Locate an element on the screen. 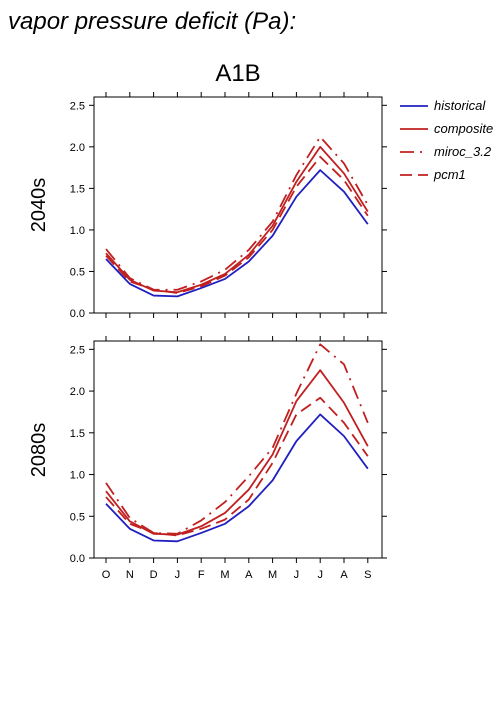 This screenshot has height=709, width=501. legend-label: historical is located at coordinates (460, 105).